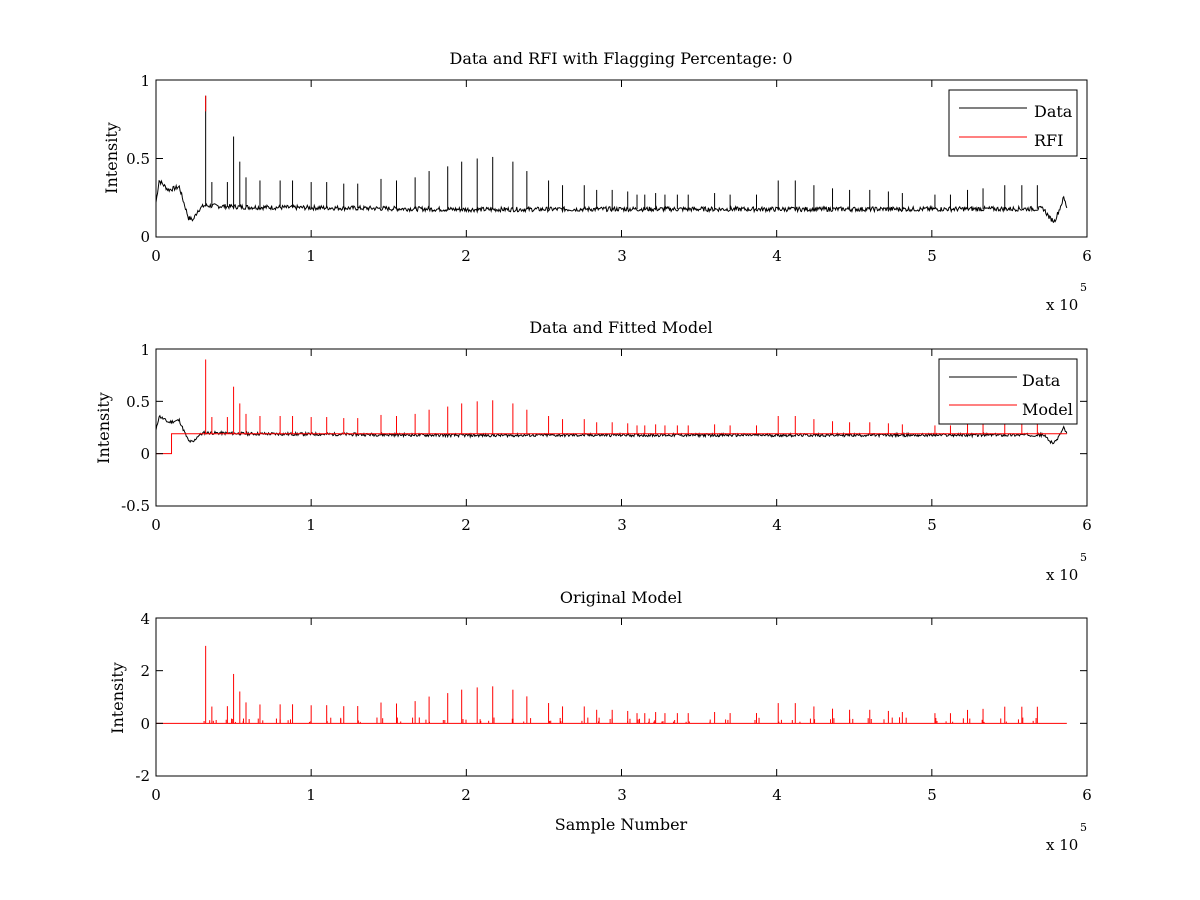 The image size is (1200, 900). I want to click on y-tick-label: -2, so click(142, 776).